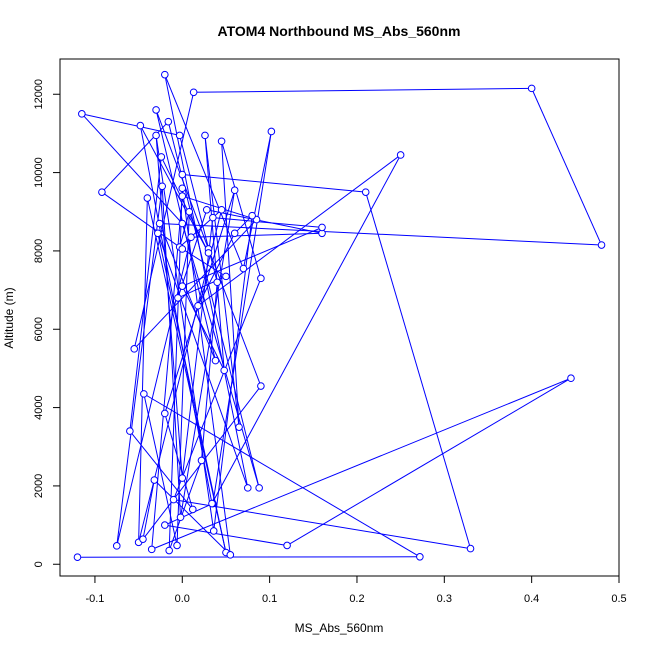 The height and width of the screenshot is (655, 650). What do you see at coordinates (94, 599) in the screenshot?
I see `x-tick-label: -0.1` at bounding box center [94, 599].